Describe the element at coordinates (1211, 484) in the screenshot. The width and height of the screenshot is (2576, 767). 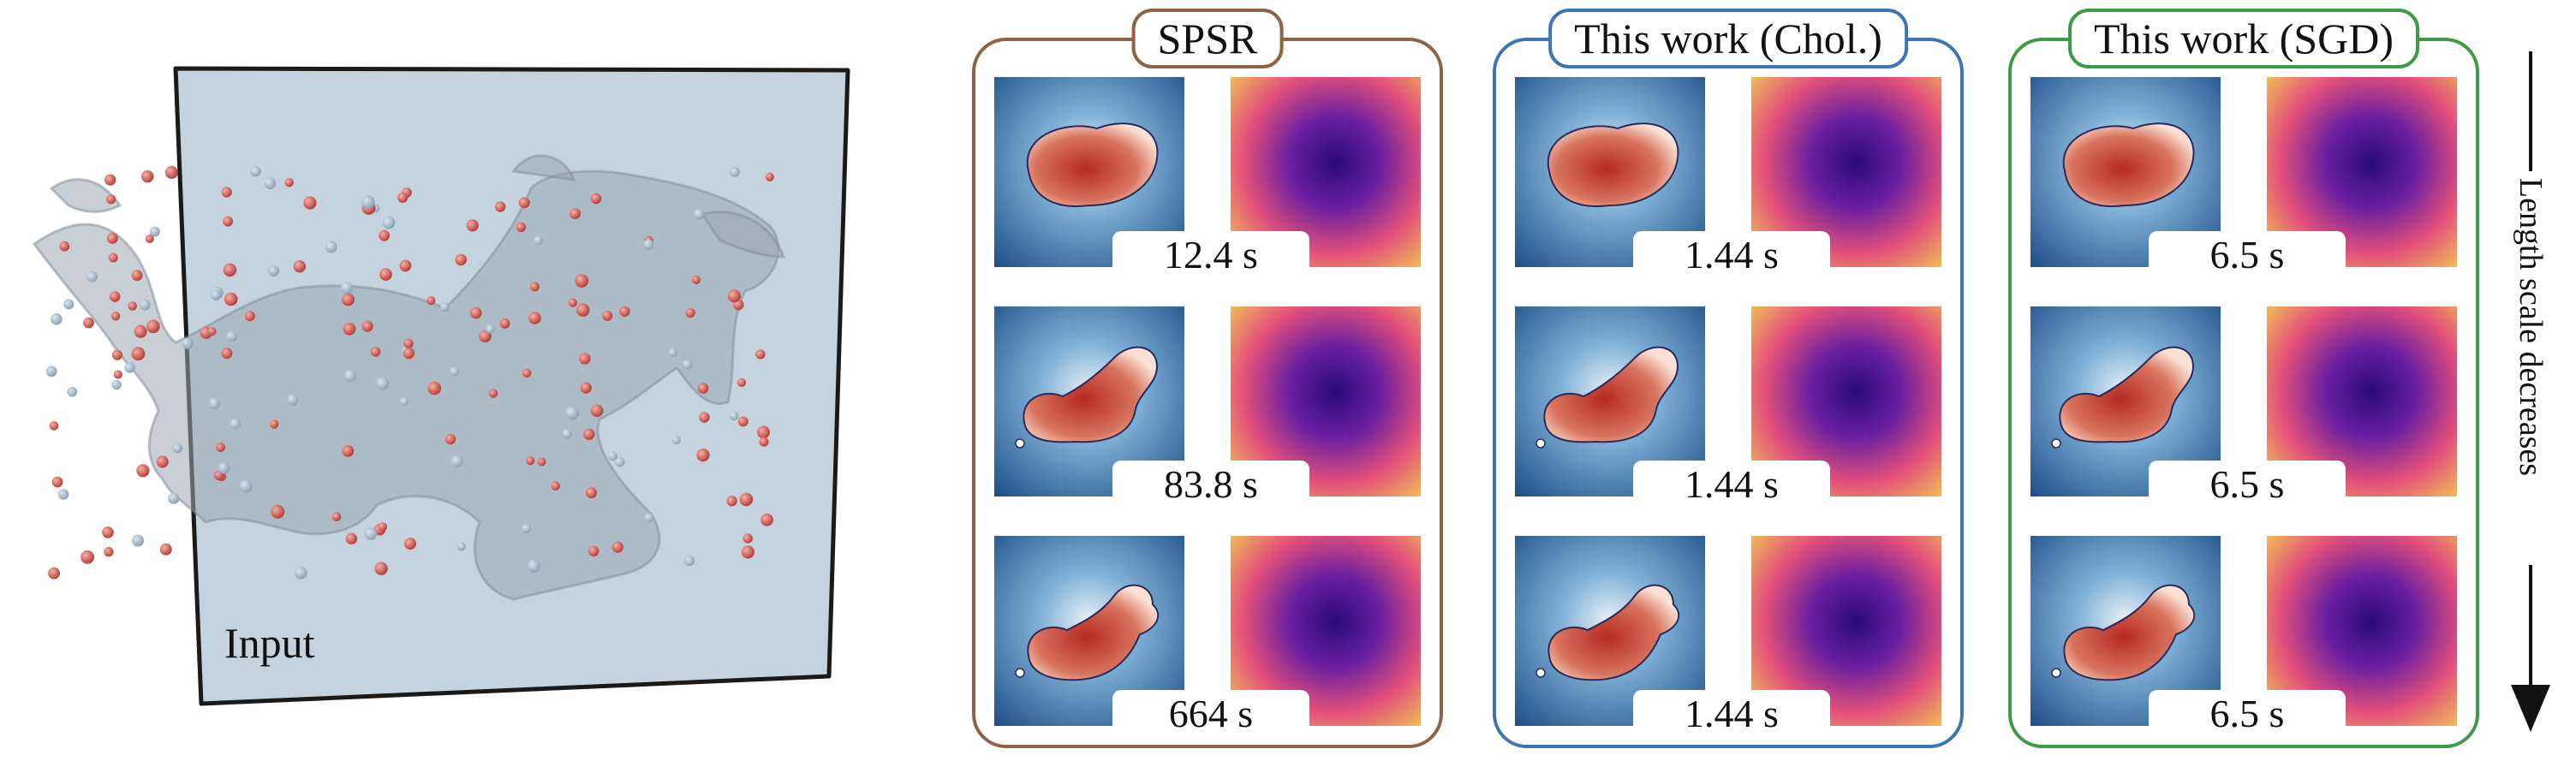
I see `time-label: 83.8 s` at that location.